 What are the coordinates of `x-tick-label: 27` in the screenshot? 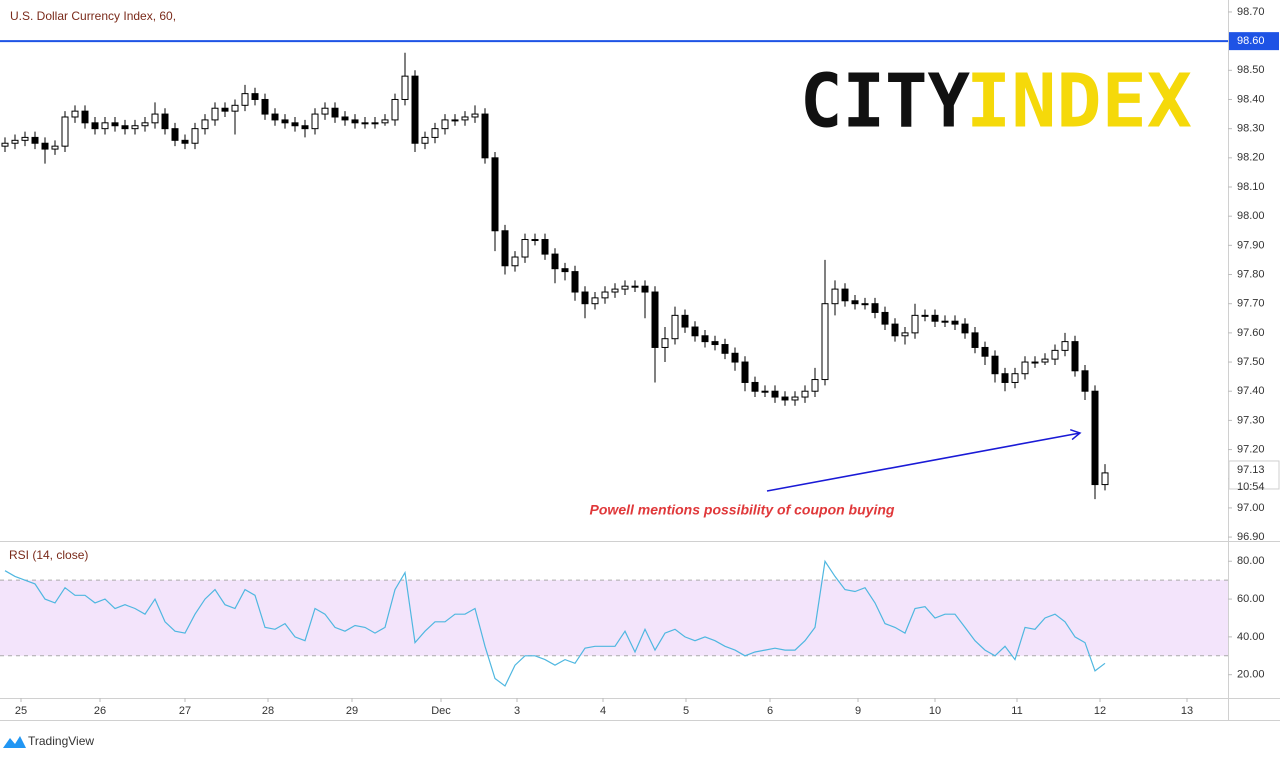 It's located at (185, 711).